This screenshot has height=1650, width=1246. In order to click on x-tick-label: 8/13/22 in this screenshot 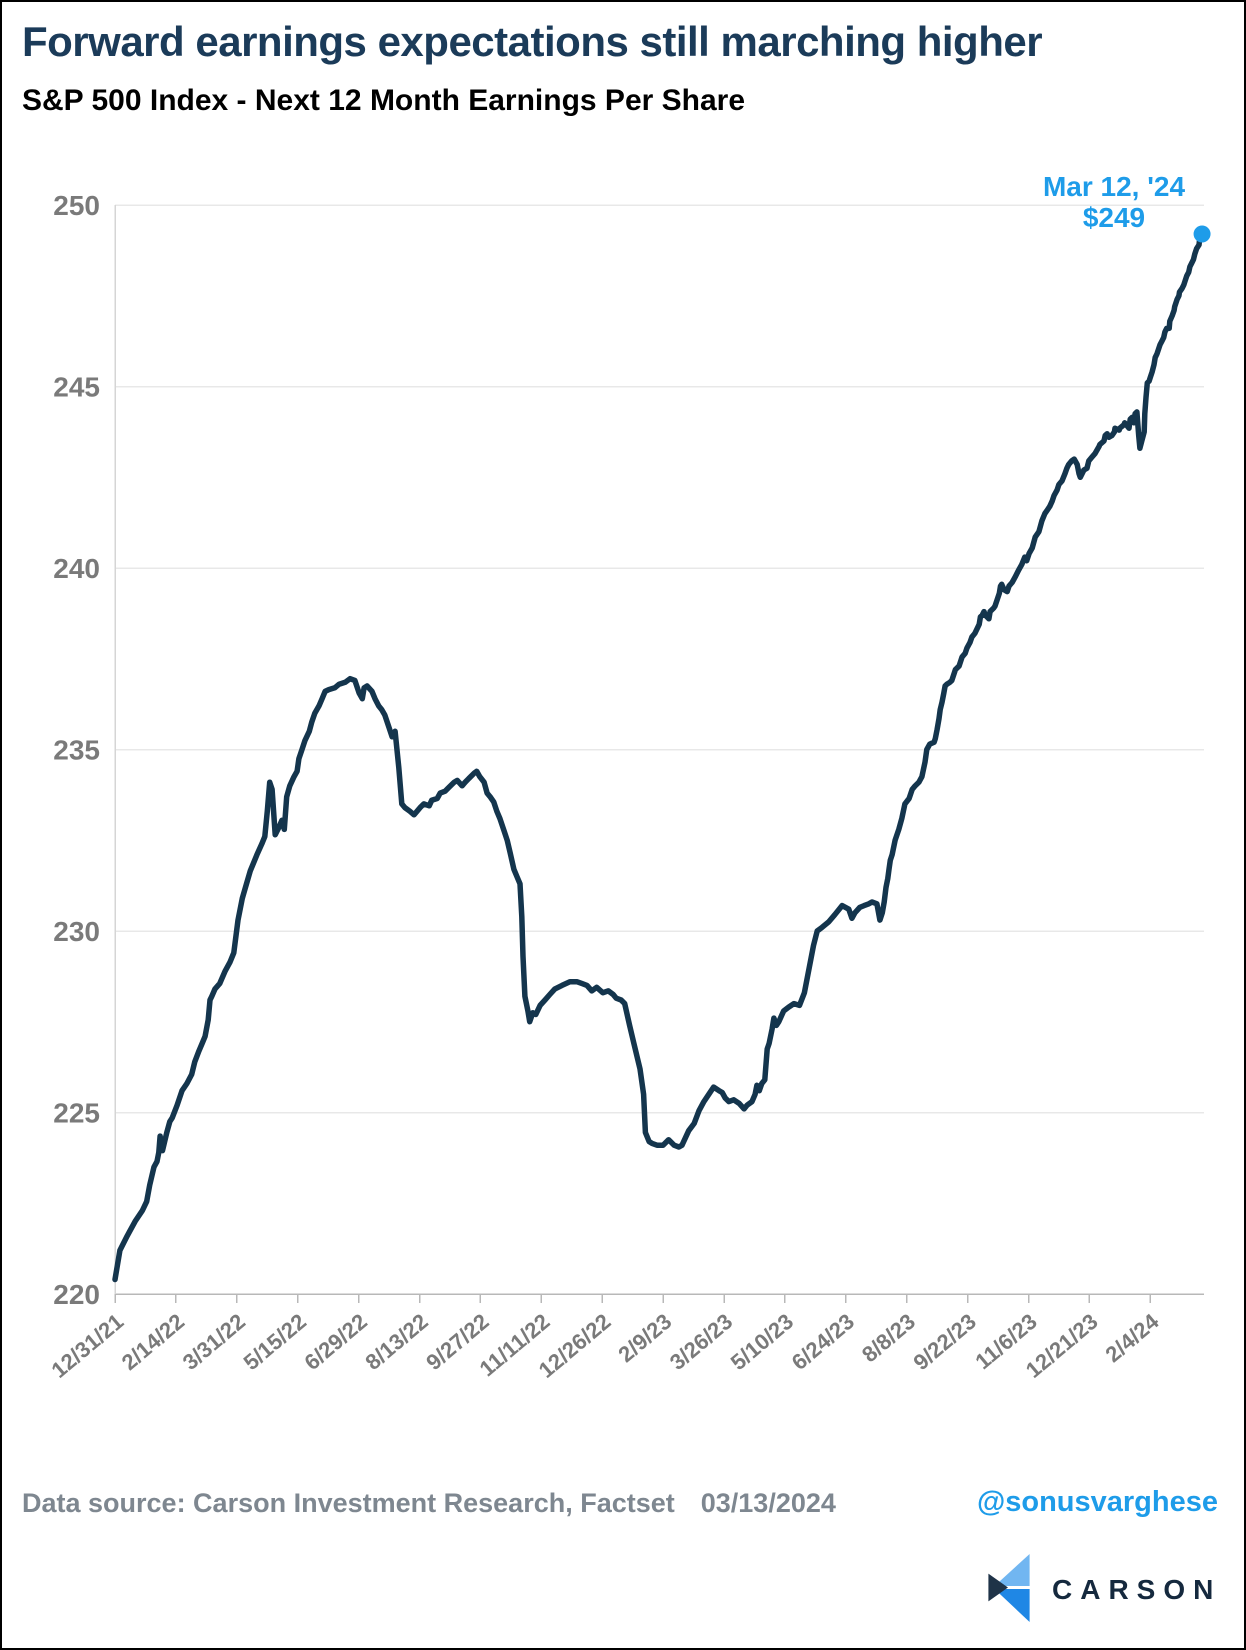, I will do `click(396, 1342)`.